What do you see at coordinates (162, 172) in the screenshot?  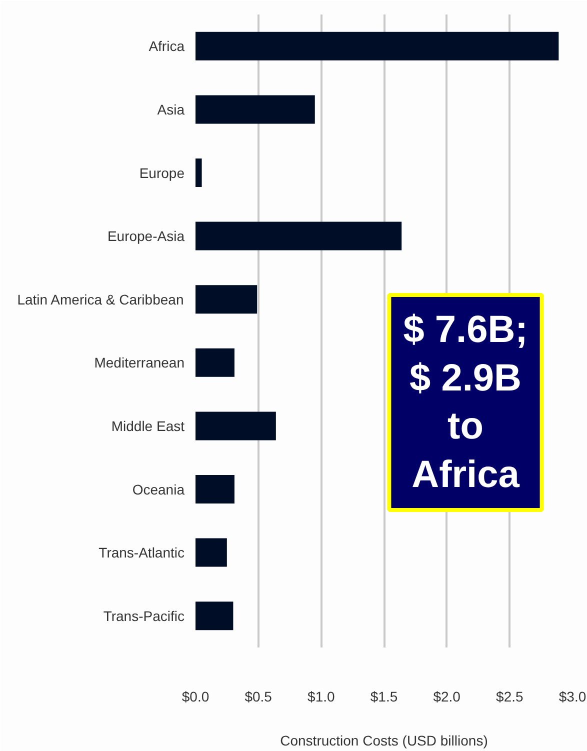 I see `y-tick-label: Europe` at bounding box center [162, 172].